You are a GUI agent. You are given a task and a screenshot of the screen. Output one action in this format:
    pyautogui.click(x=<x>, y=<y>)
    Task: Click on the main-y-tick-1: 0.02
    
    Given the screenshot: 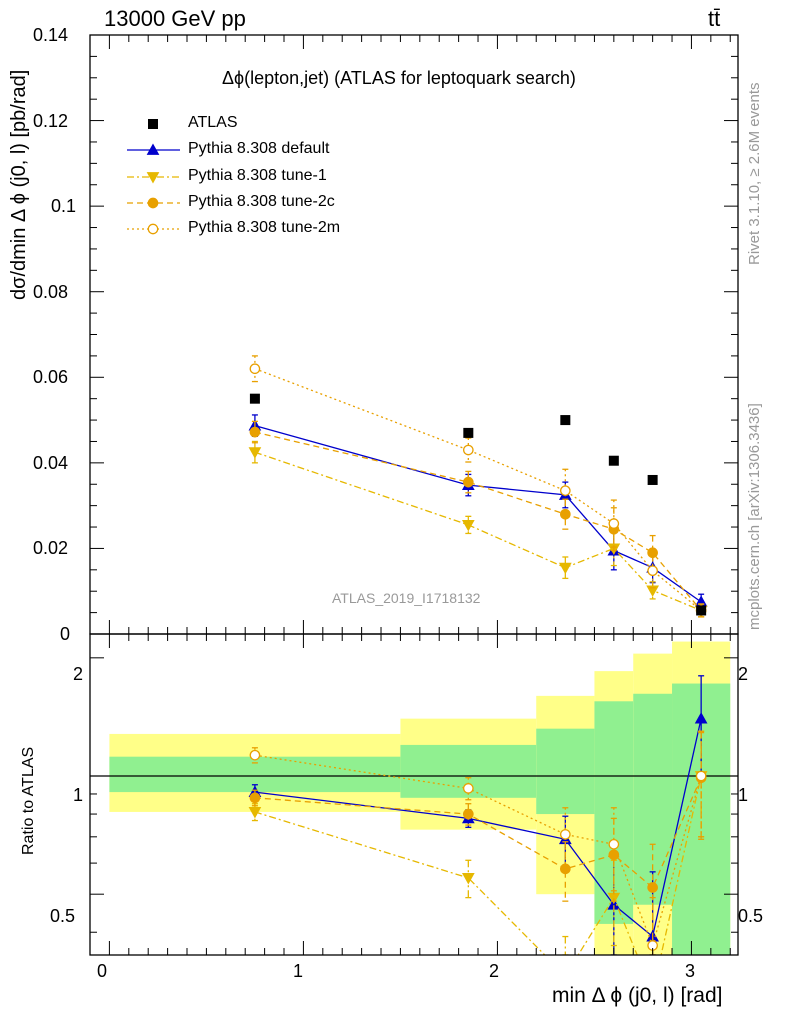 What is the action you would take?
    pyautogui.click(x=51, y=548)
    